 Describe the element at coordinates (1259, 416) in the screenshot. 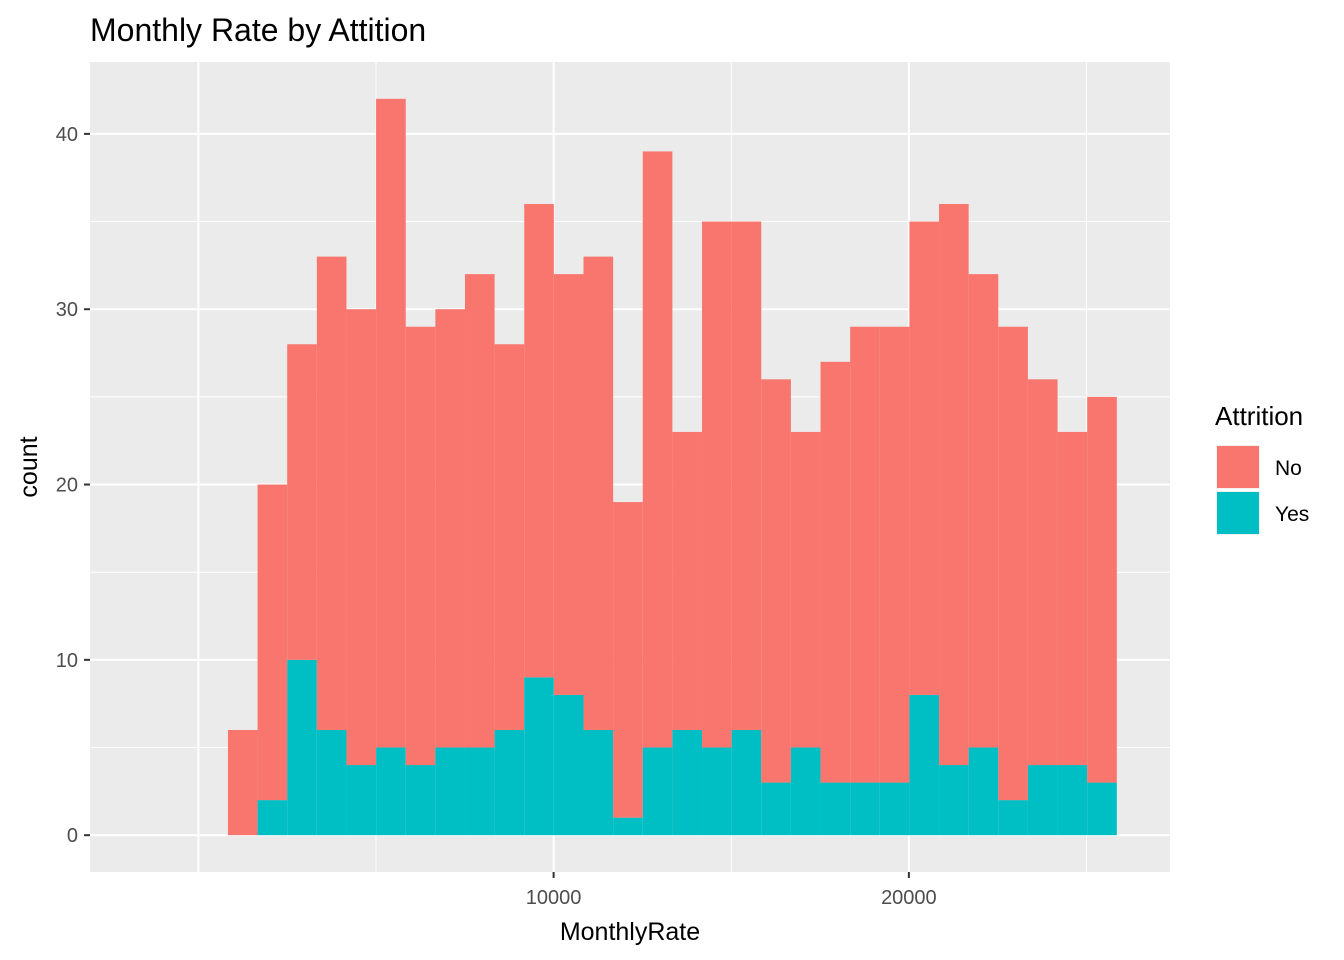

I see `legend-title: Attrition` at that location.